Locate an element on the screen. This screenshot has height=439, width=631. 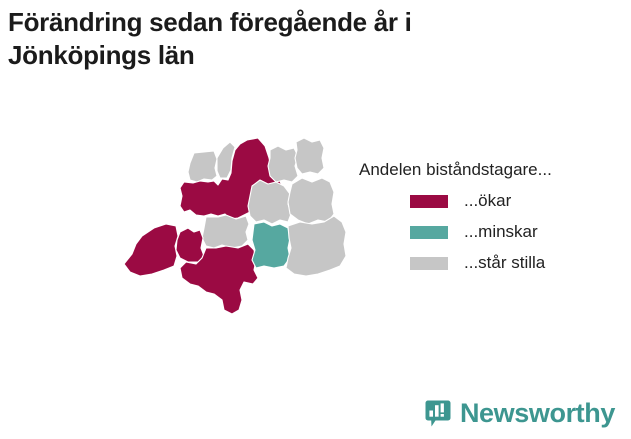
map-svg is located at coordinates (235, 226).